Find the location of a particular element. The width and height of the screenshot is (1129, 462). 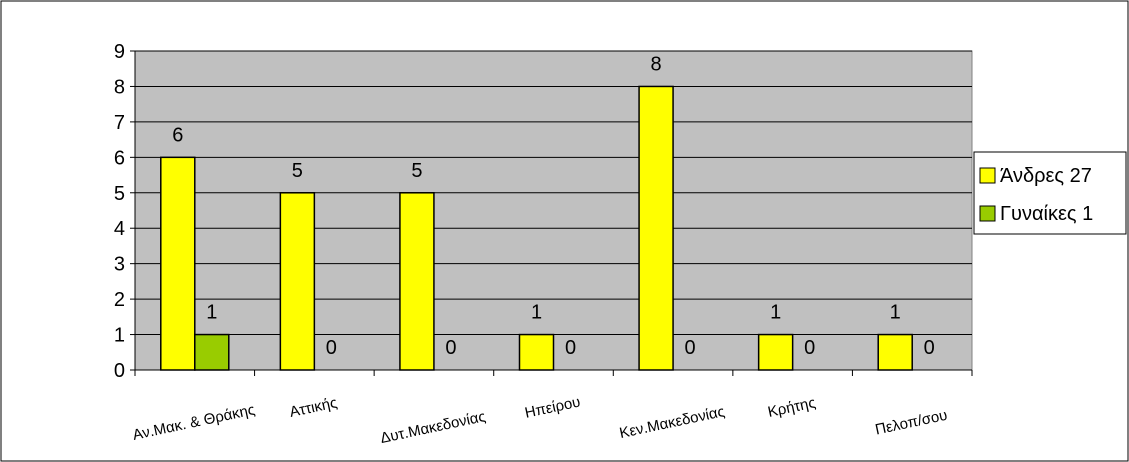

data-label-women-2: 0 is located at coordinates (450, 348).